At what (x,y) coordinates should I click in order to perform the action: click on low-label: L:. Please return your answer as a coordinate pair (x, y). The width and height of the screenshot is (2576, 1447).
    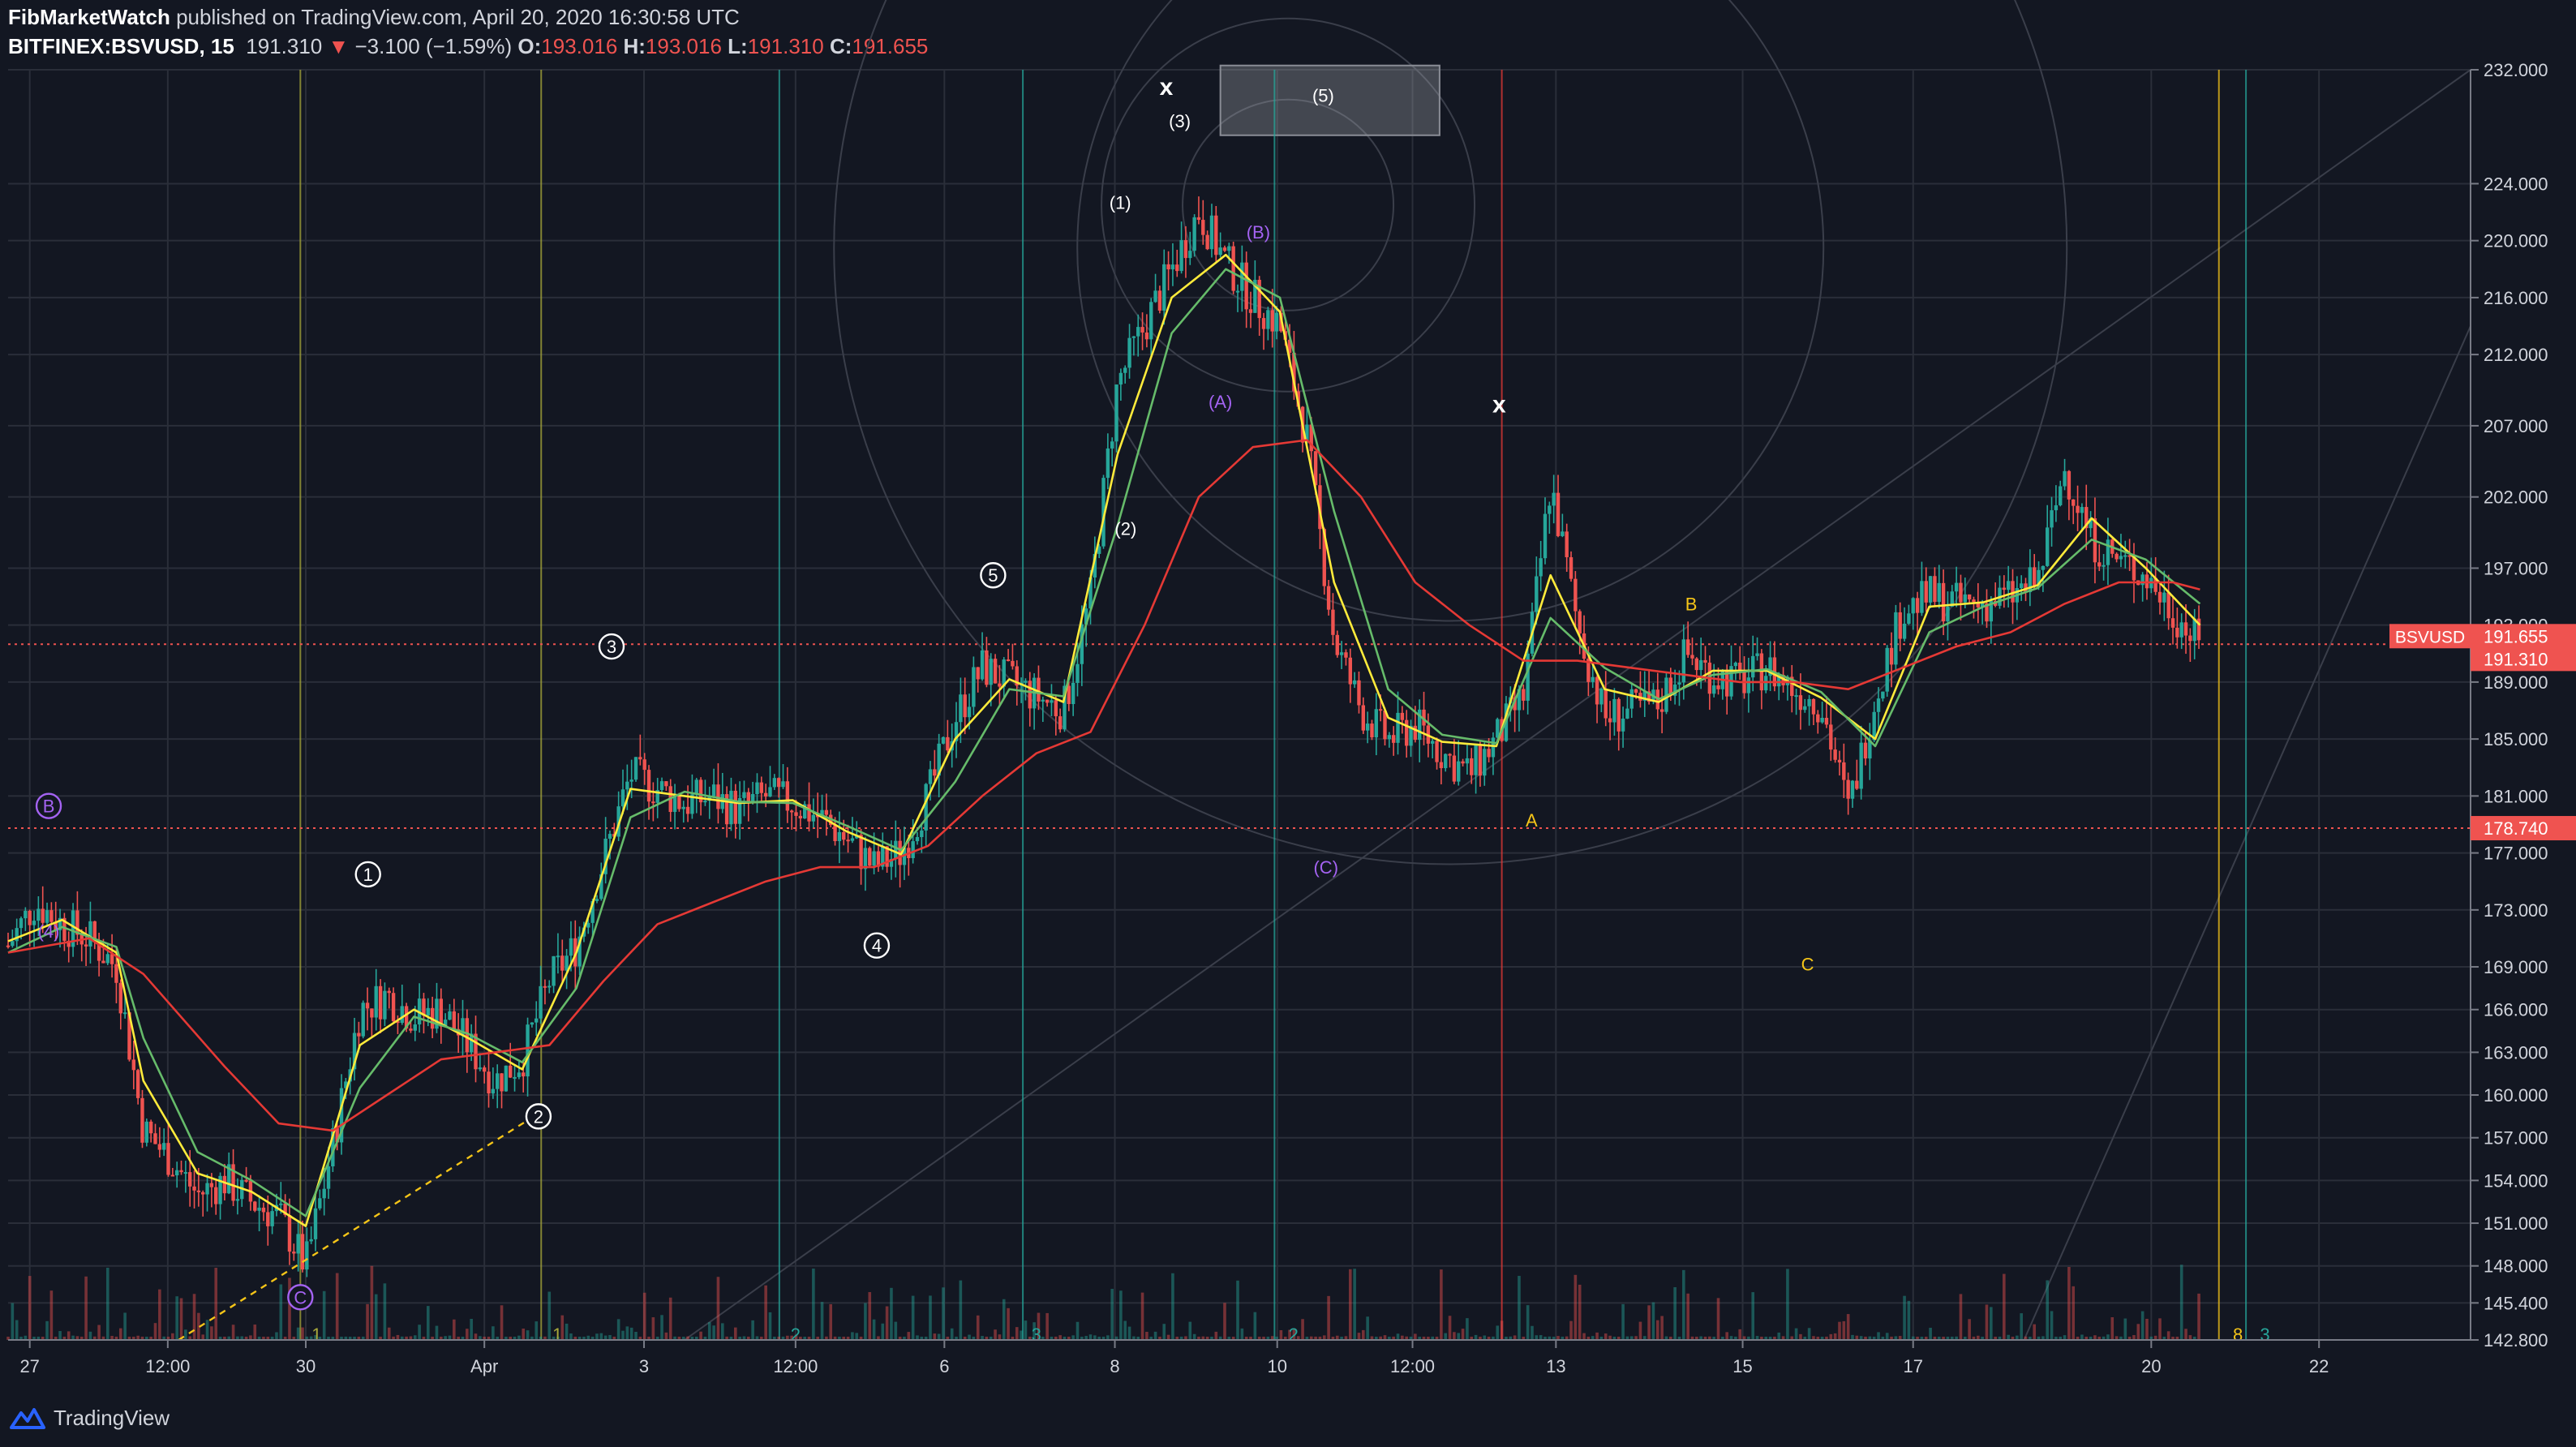
    Looking at the image, I should click on (738, 46).